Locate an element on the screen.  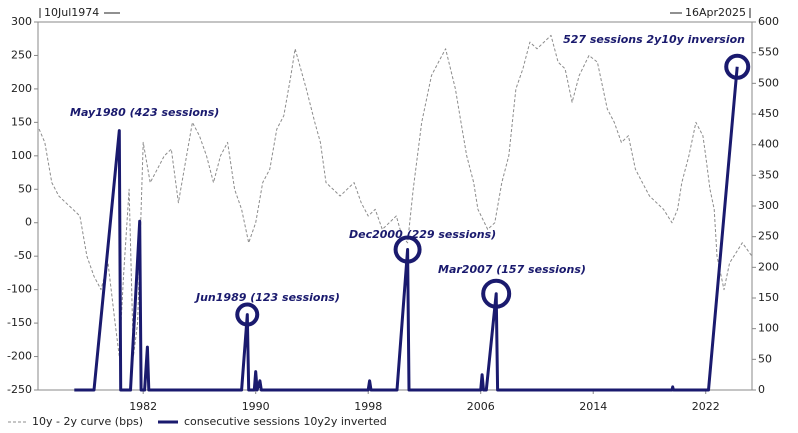
y-tick-label: -100 is located at coordinates (19, 289).